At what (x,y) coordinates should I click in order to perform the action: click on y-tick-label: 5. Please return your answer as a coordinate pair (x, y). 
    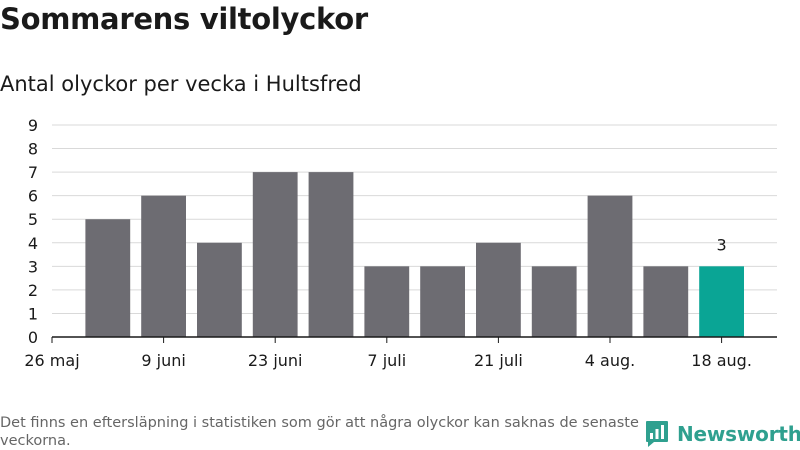
    Looking at the image, I should click on (33, 219).